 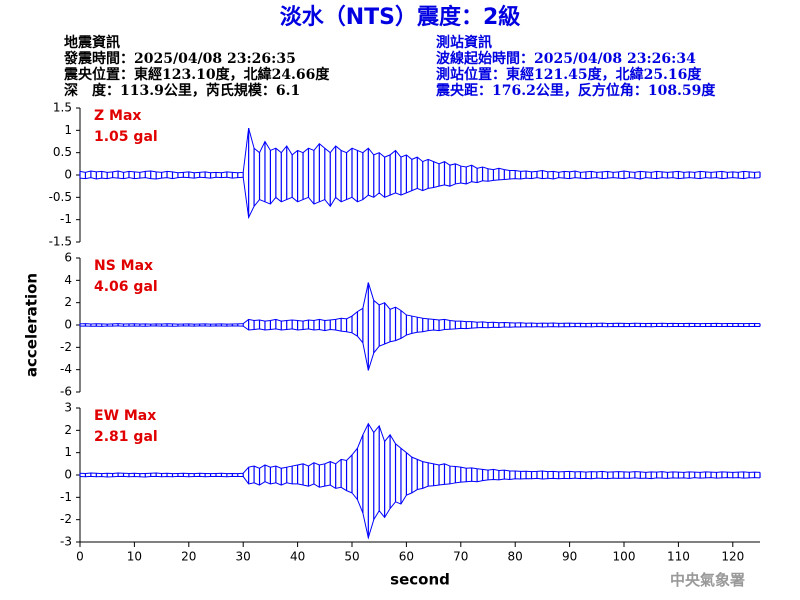 What do you see at coordinates (68, 280) in the screenshot?
I see `y-tick-label: 4` at bounding box center [68, 280].